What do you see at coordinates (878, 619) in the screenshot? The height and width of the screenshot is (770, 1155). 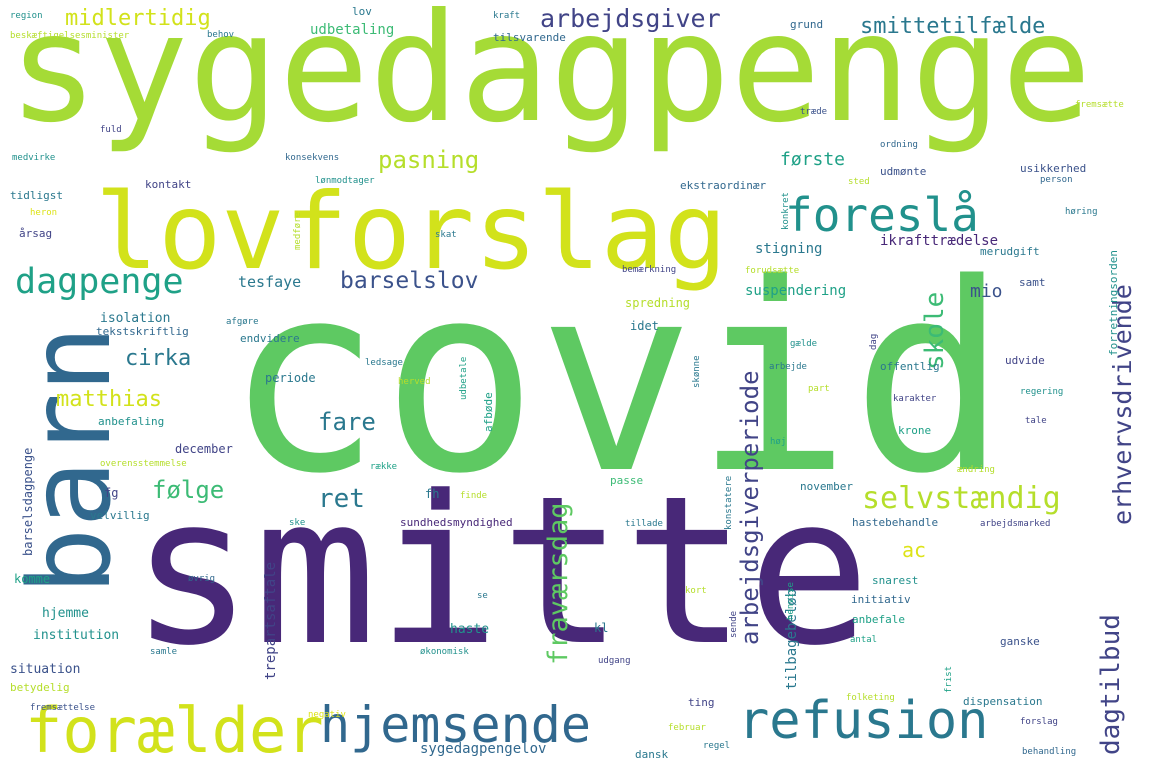 I see `word-52: anbefale` at bounding box center [878, 619].